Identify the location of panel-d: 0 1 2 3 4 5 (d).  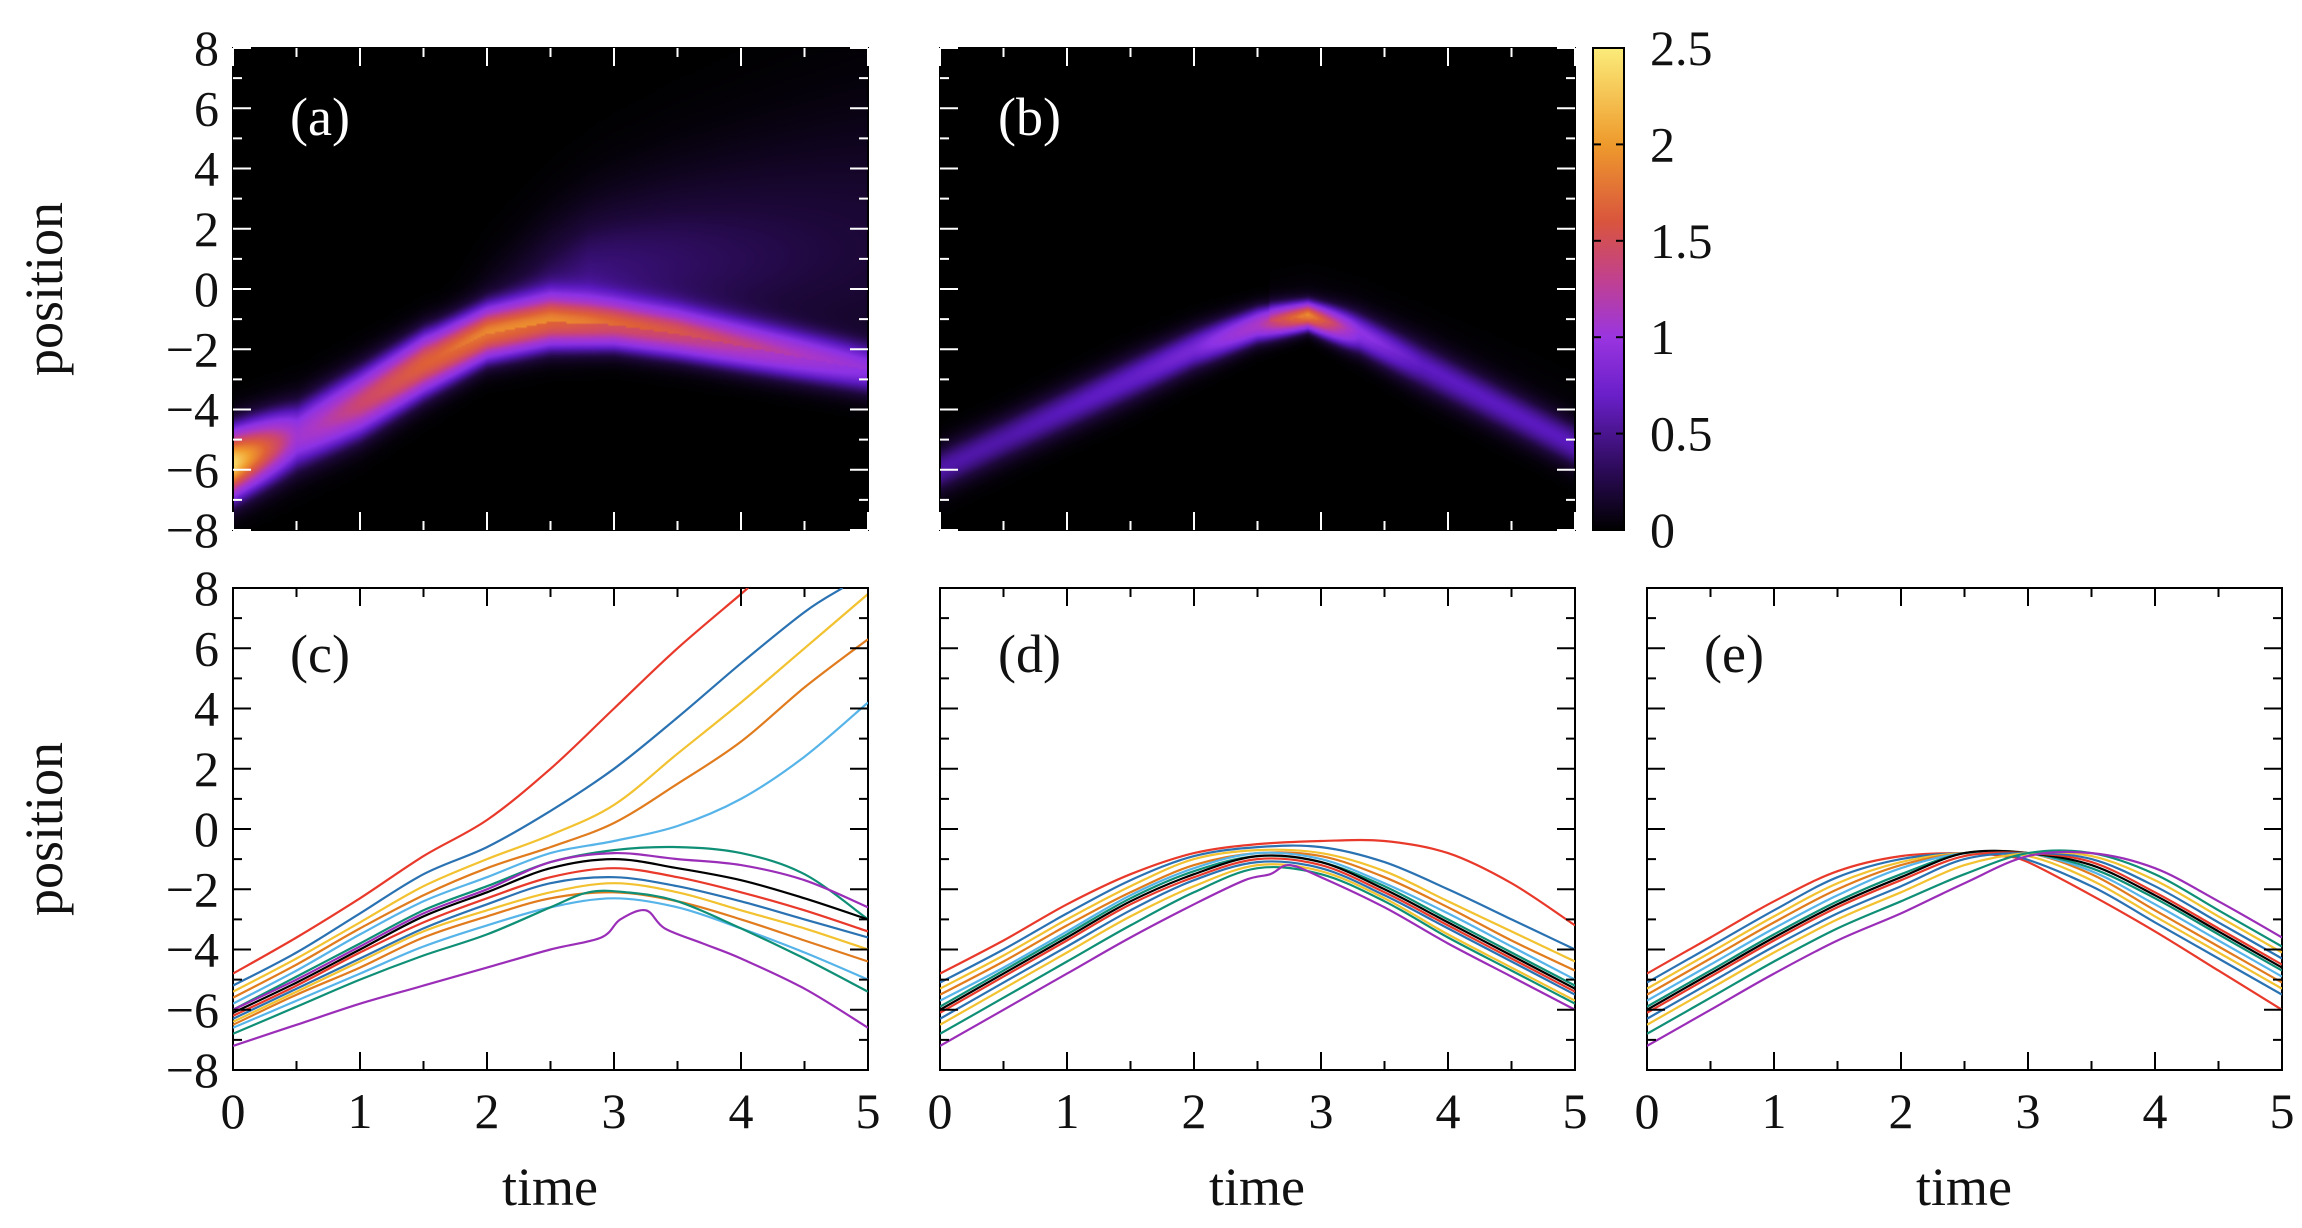
(1258, 863).